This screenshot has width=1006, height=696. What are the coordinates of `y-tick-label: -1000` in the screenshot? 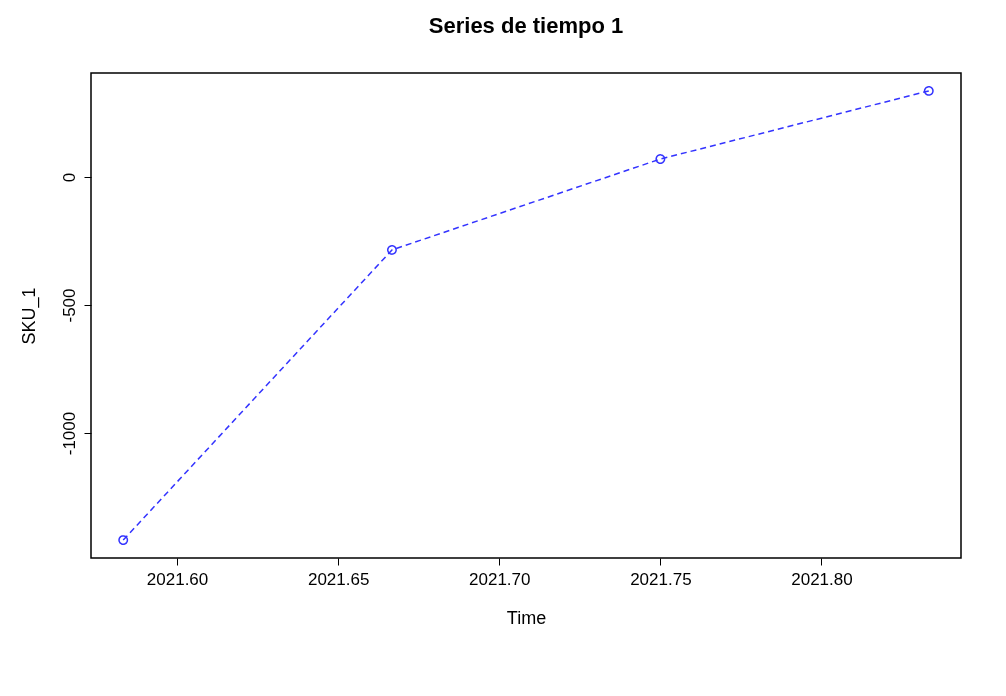 It's located at (69, 433).